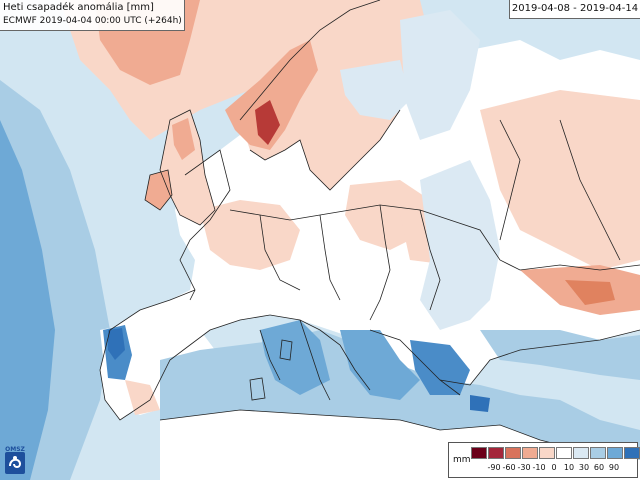  I want to click on caucasus-dry-strong, so click(590, 292).